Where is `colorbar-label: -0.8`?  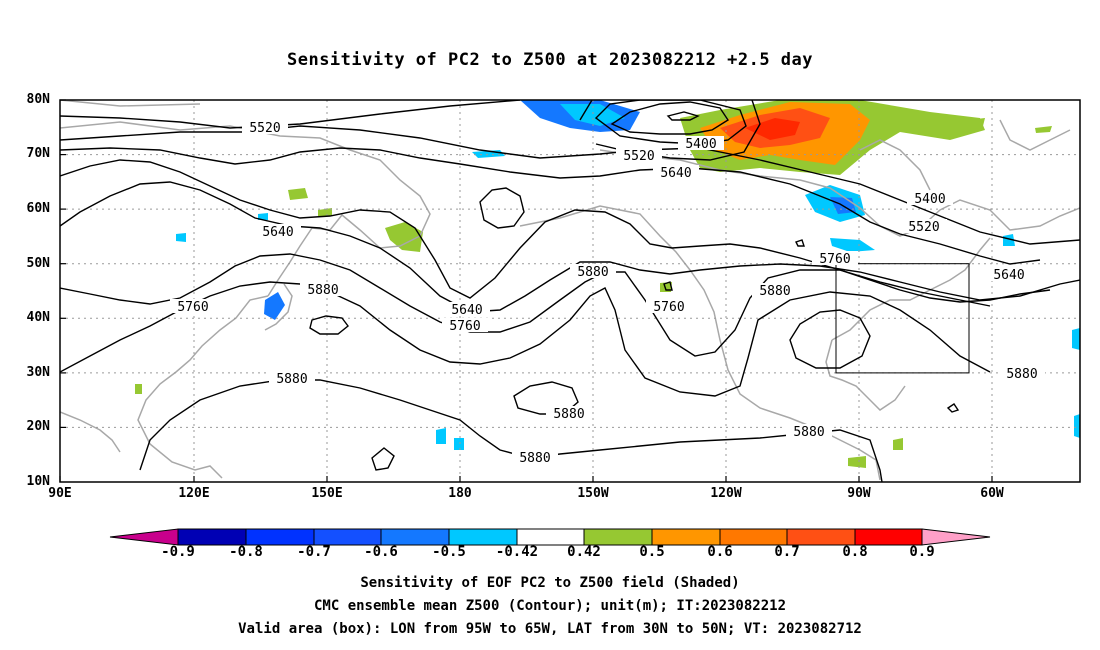
colorbar-label: -0.8 is located at coordinates (246, 552).